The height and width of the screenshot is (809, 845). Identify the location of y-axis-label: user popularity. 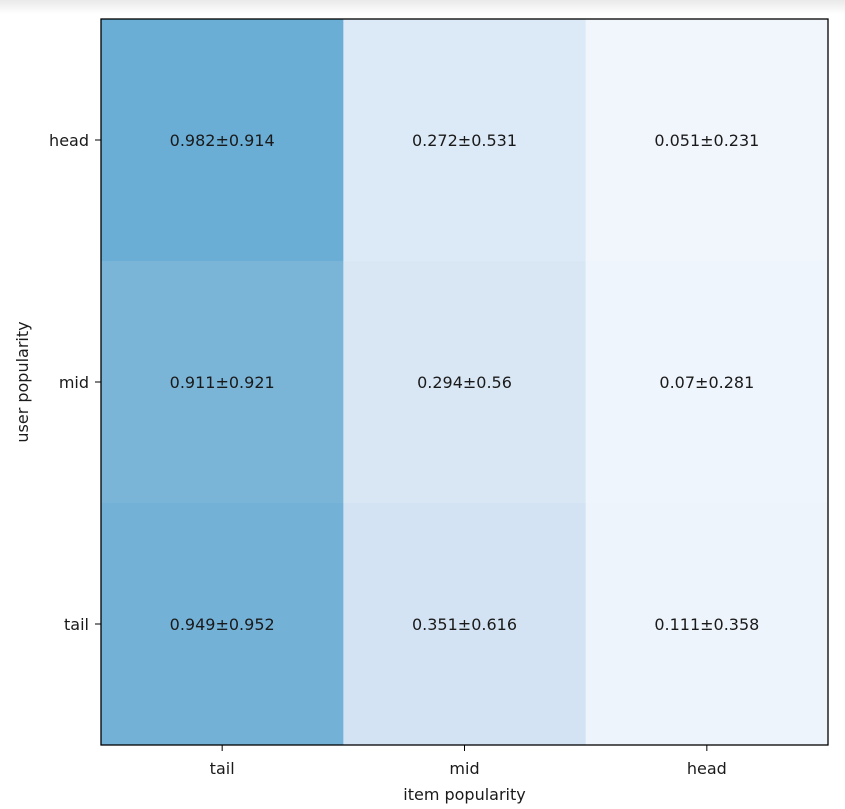
(22, 381).